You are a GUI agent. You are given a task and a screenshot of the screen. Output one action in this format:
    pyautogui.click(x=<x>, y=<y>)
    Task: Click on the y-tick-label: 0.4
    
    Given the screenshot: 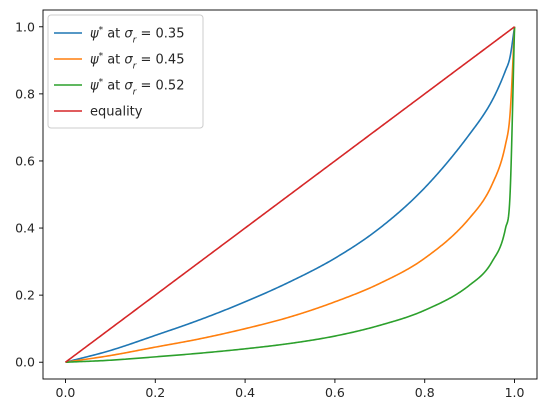 What is the action you would take?
    pyautogui.click(x=25, y=228)
    